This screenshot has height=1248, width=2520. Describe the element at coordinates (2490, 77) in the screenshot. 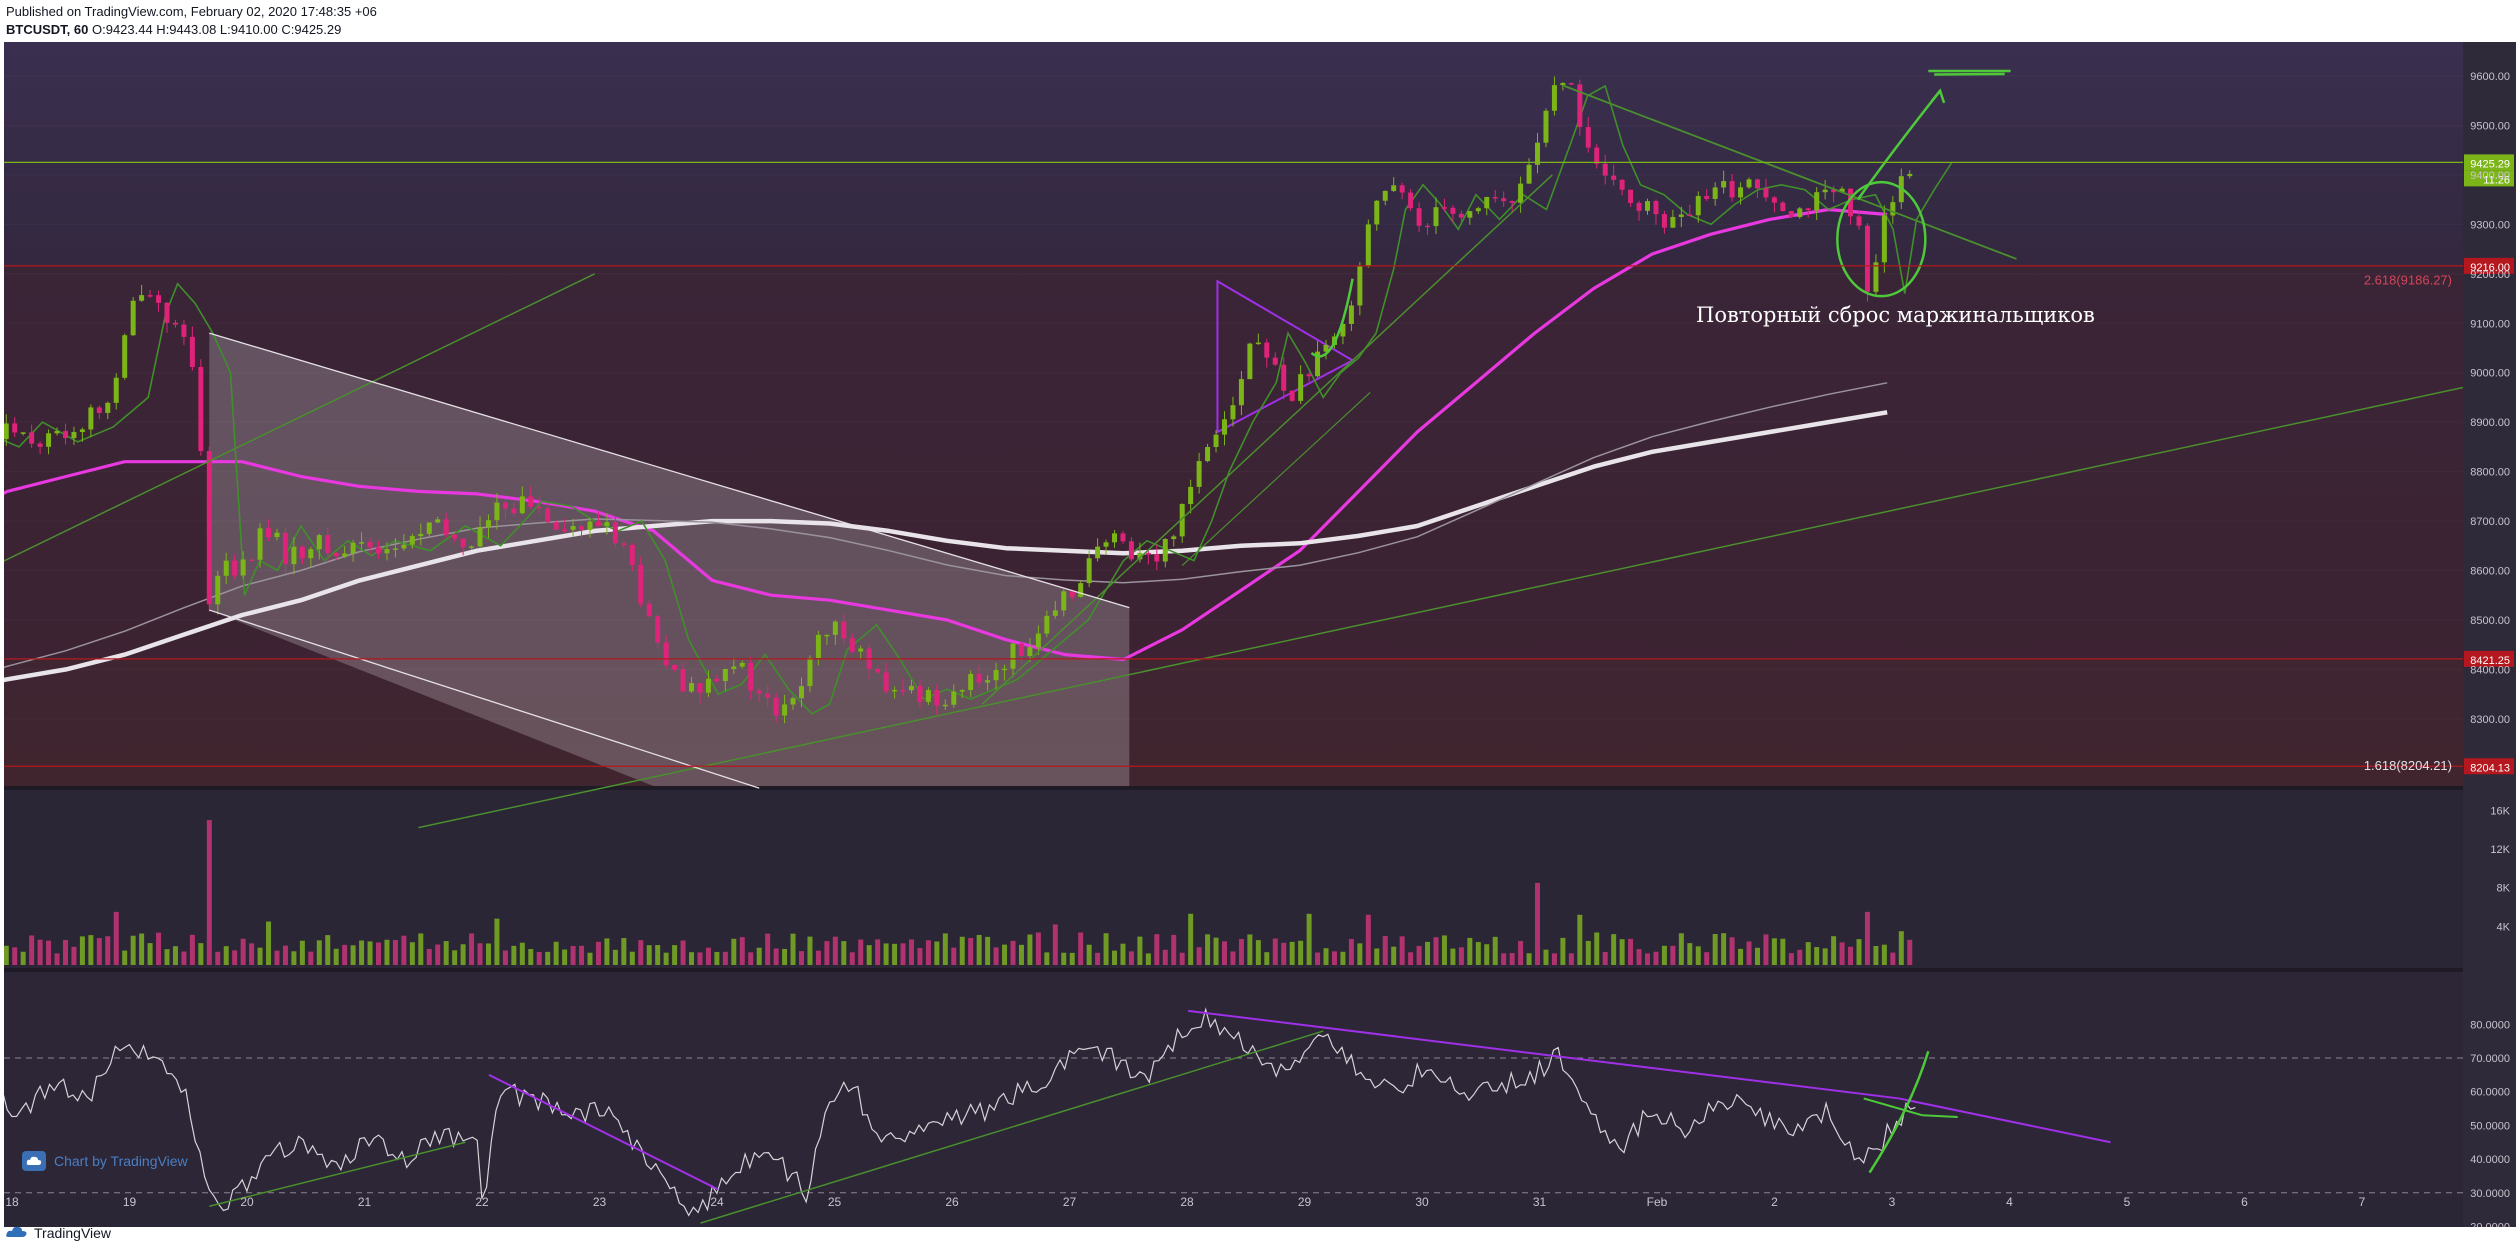

I see `price-tick-label: 9600.00` at that location.